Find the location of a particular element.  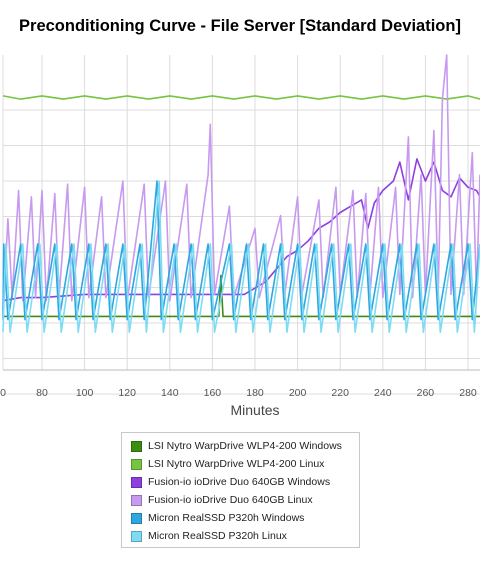

legend-label: LSI Nytro WarpDrive WLP4-200 Windows is located at coordinates (245, 446).